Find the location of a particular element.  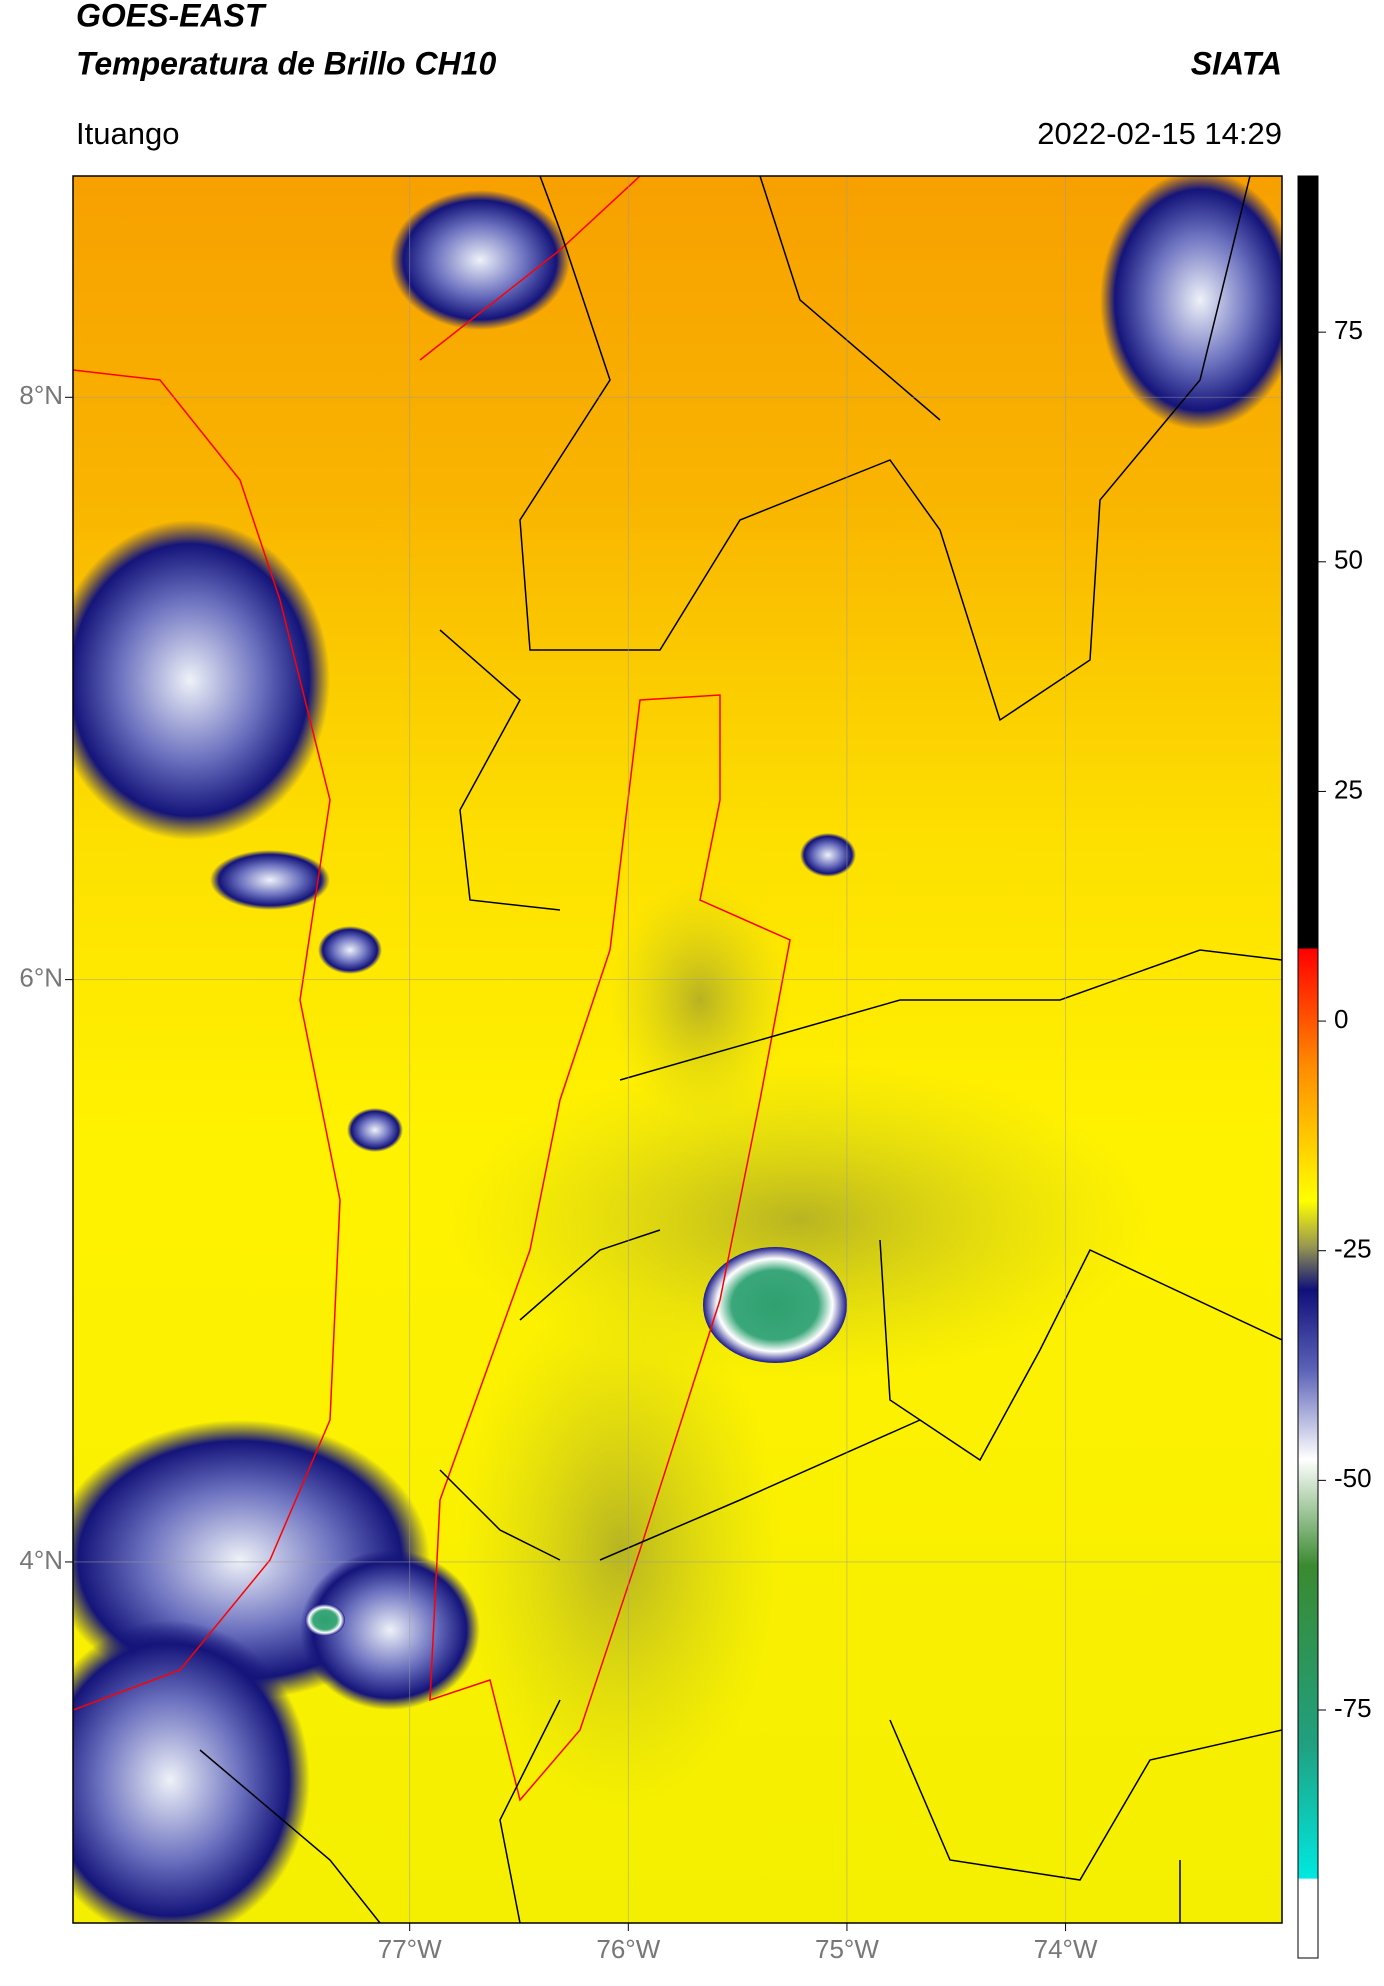

colorbar-tick-label: 50 is located at coordinates (1348, 560).